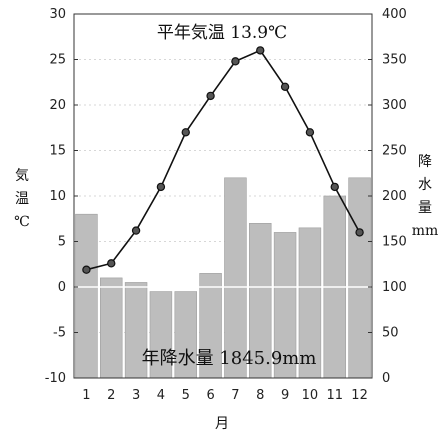  What do you see at coordinates (425, 231) in the screenshot?
I see `precipitation-axis-title-char: mm` at bounding box center [425, 231].